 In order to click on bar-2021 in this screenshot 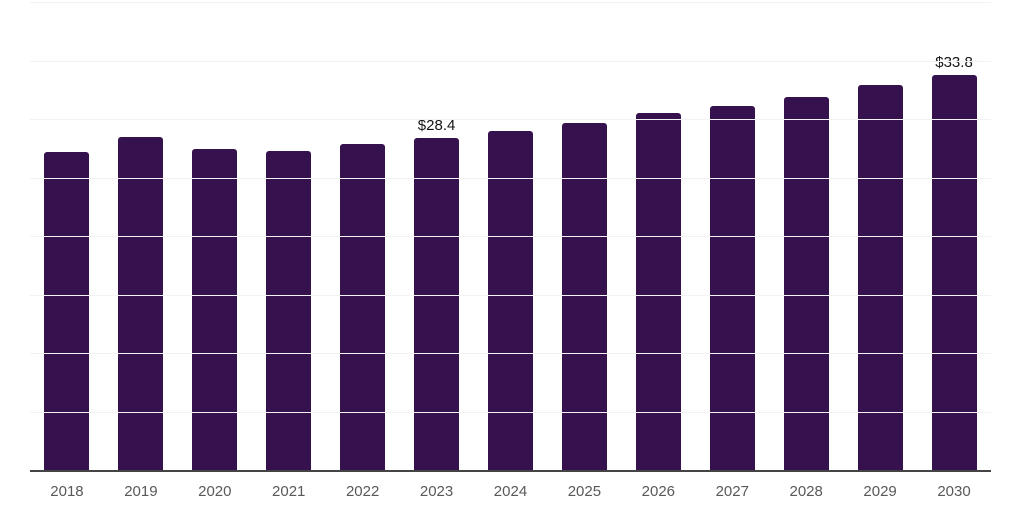, I will do `click(289, 310)`.